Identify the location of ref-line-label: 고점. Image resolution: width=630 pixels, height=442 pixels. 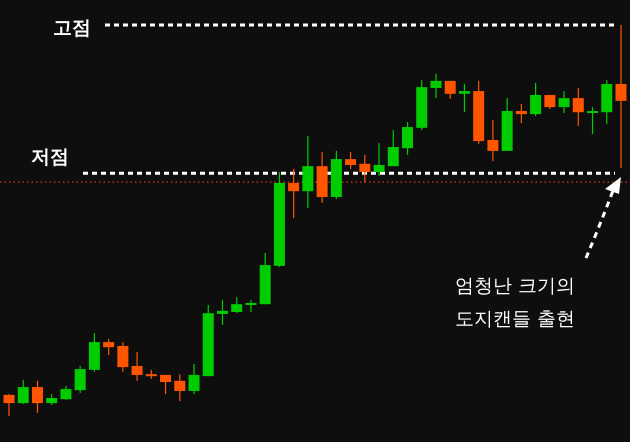
(72, 28).